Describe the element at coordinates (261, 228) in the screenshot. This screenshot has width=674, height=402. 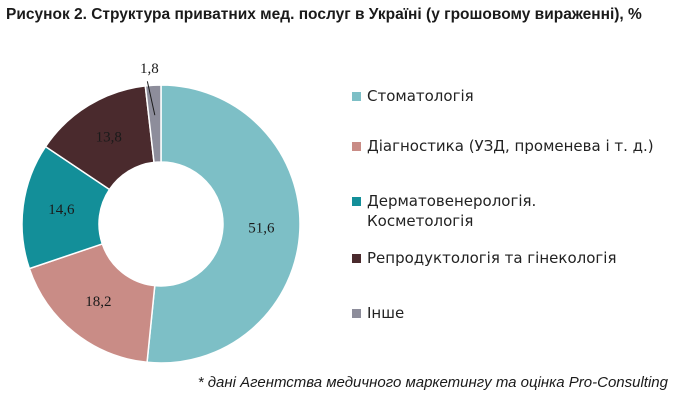
I see `label-stomatology: 51,6` at that location.